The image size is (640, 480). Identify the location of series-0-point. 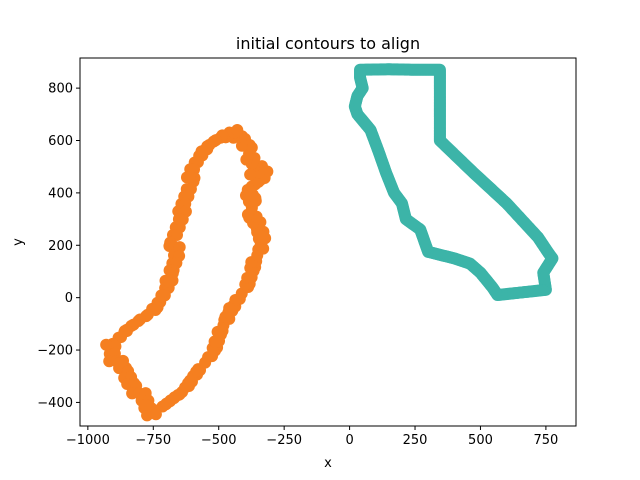
(360, 71).